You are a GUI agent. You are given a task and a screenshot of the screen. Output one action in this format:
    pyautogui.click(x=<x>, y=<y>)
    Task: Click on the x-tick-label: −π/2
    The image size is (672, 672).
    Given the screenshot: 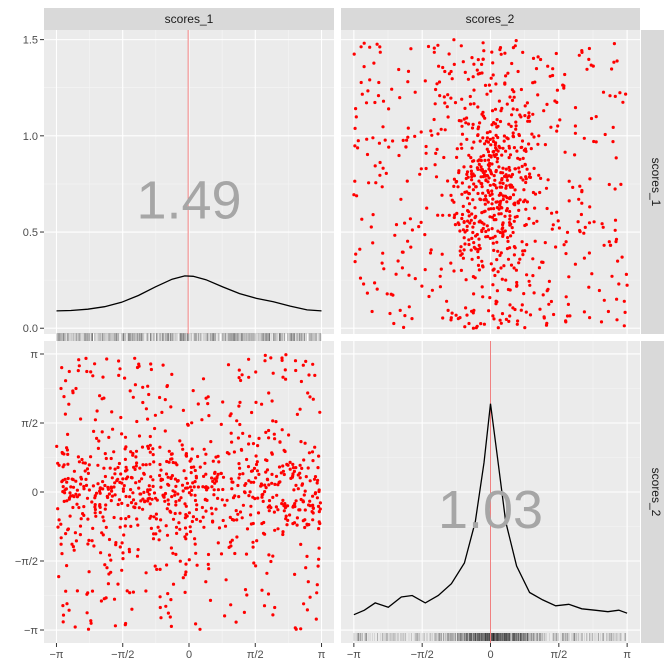 What is the action you would take?
    pyautogui.click(x=122, y=655)
    